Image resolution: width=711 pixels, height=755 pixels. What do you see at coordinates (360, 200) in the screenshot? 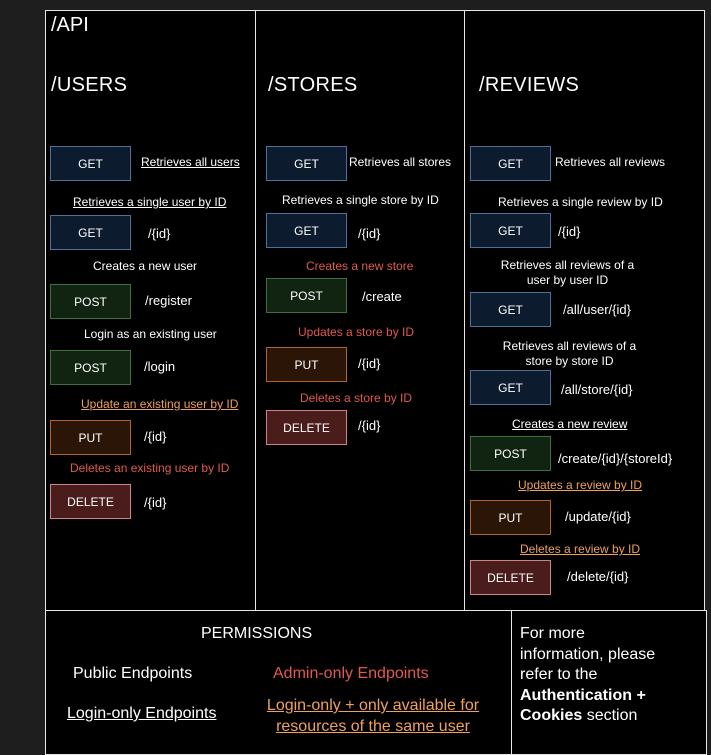
I see `stores-get-one-desc: Retrieves a single store by ID` at bounding box center [360, 200].